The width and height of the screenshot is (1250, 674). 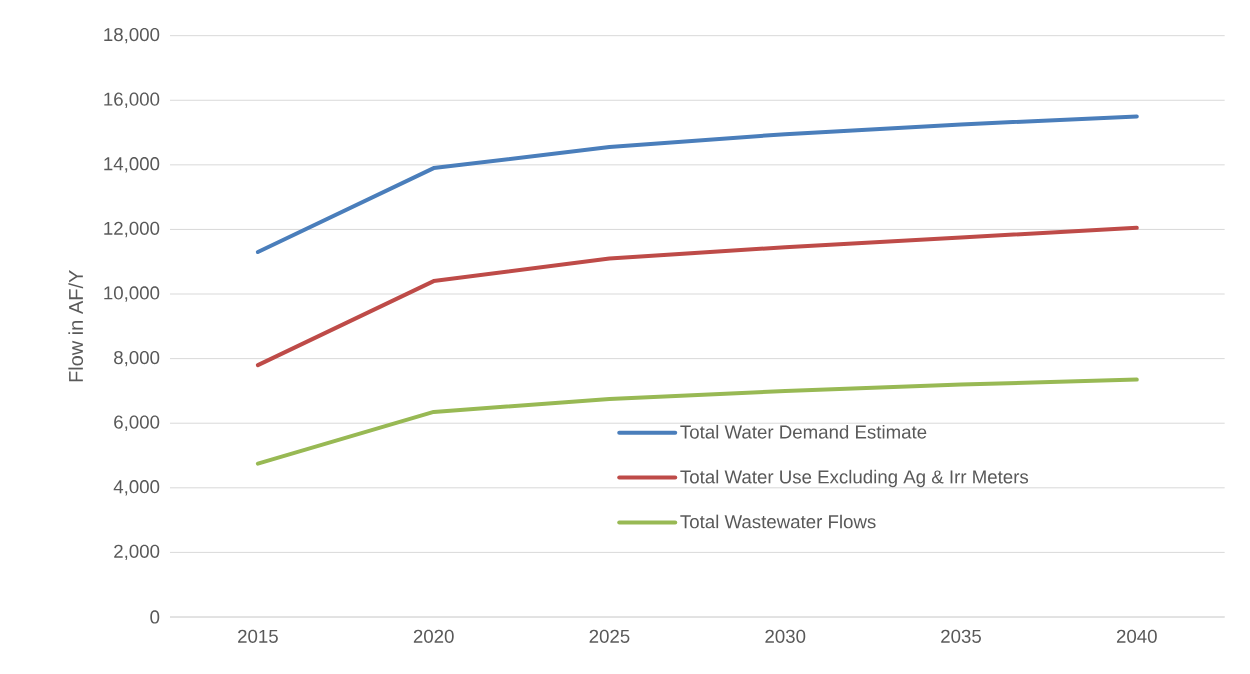 What do you see at coordinates (132, 100) in the screenshot?
I see `y-tick-label: 16,000` at bounding box center [132, 100].